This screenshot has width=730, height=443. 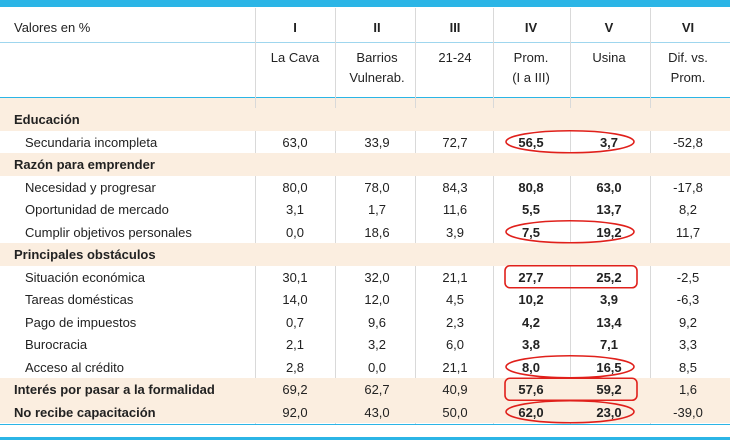 I want to click on cell-value: 84,3, so click(x=455, y=187).